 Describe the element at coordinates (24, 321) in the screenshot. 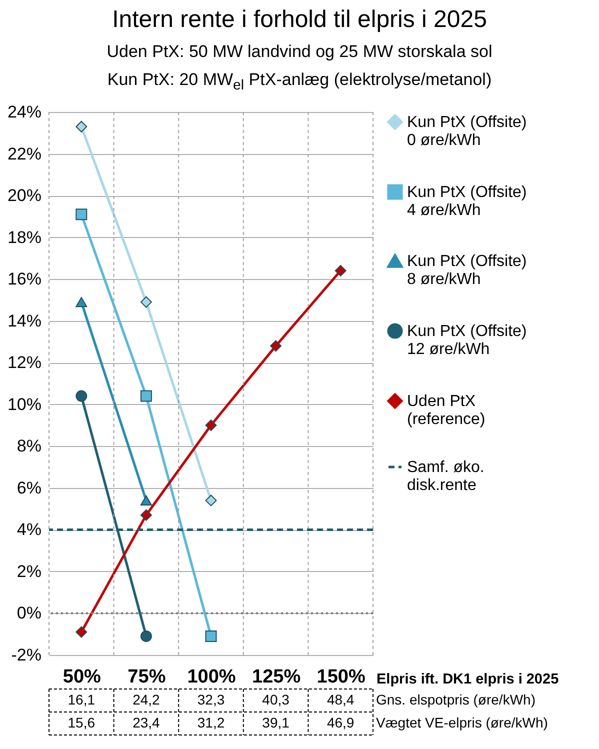

I see `y-tick-label: 14%` at that location.